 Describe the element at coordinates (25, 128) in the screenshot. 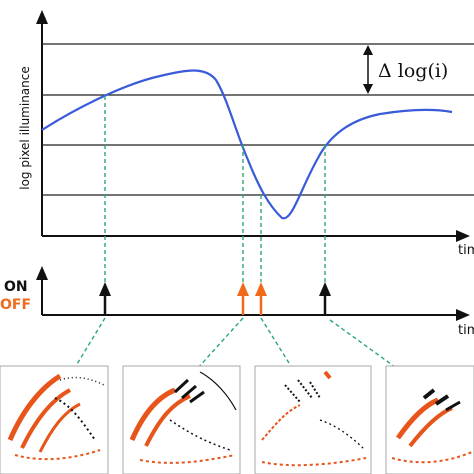

I see `y-axis-label: log pixel illuminance` at that location.